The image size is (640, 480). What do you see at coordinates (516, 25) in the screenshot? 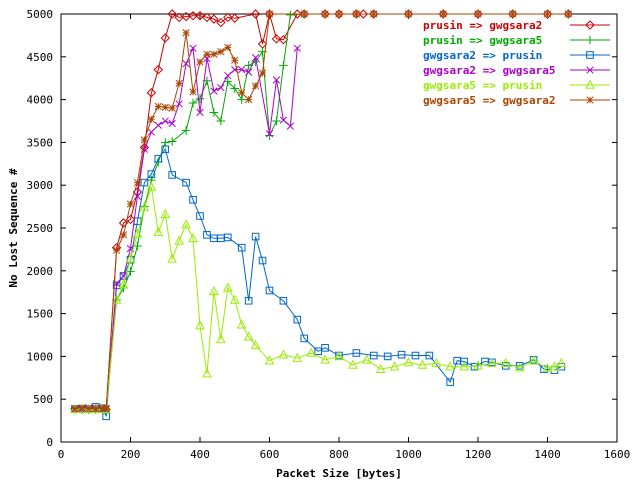
I see `legend-item: prusin => gwgsara2` at bounding box center [516, 25].